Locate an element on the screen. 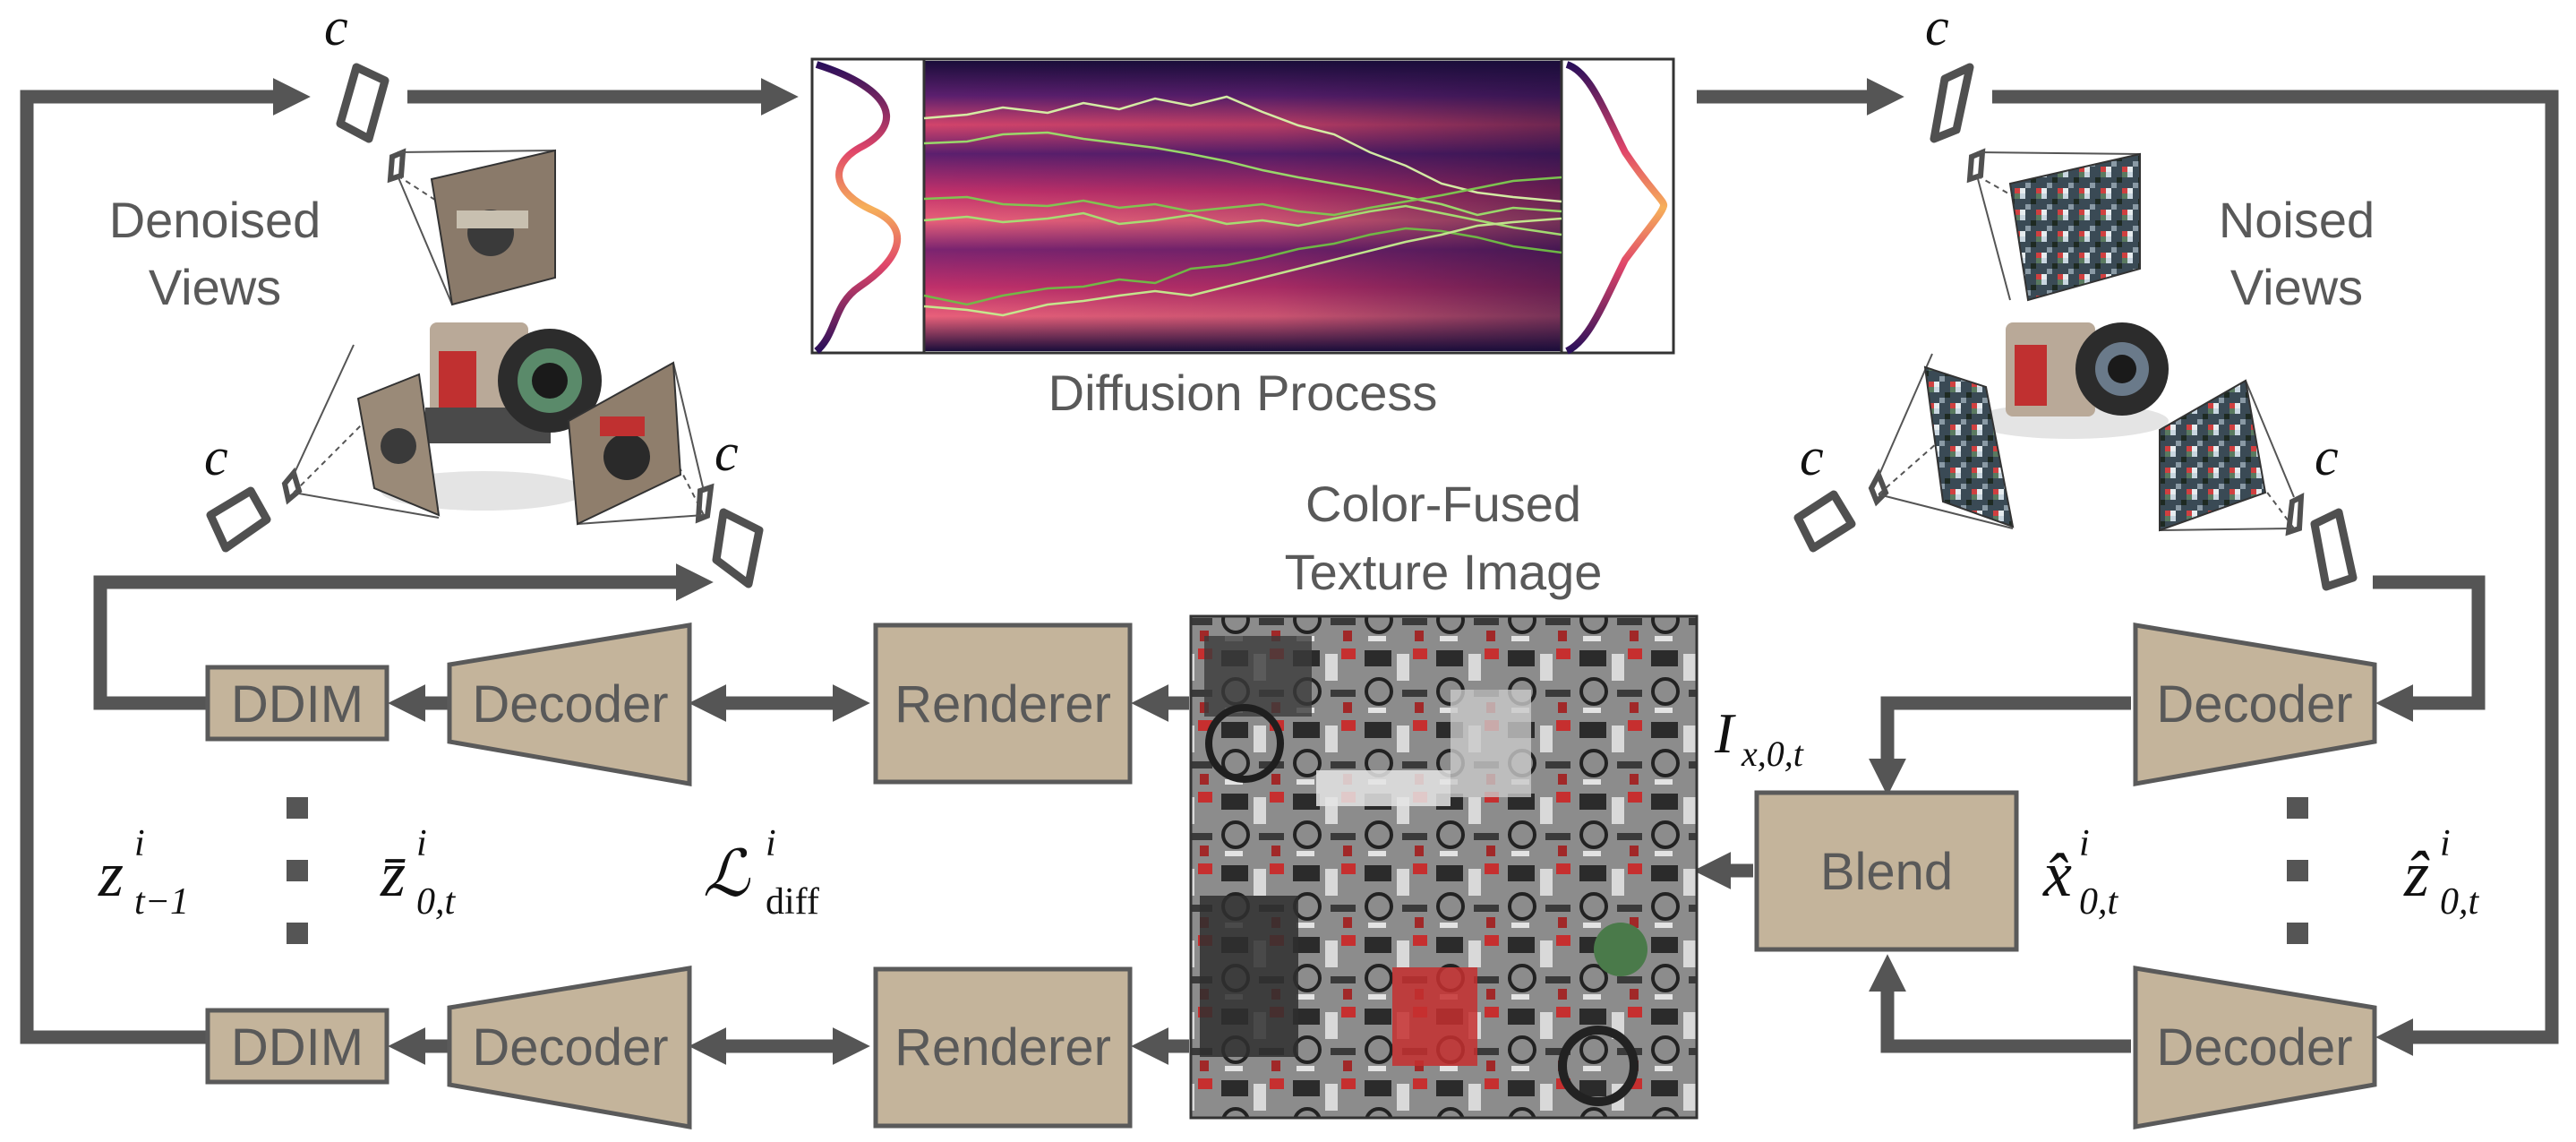 The image size is (2576, 1142). image-symbol: I x,0,t is located at coordinates (1759, 737).